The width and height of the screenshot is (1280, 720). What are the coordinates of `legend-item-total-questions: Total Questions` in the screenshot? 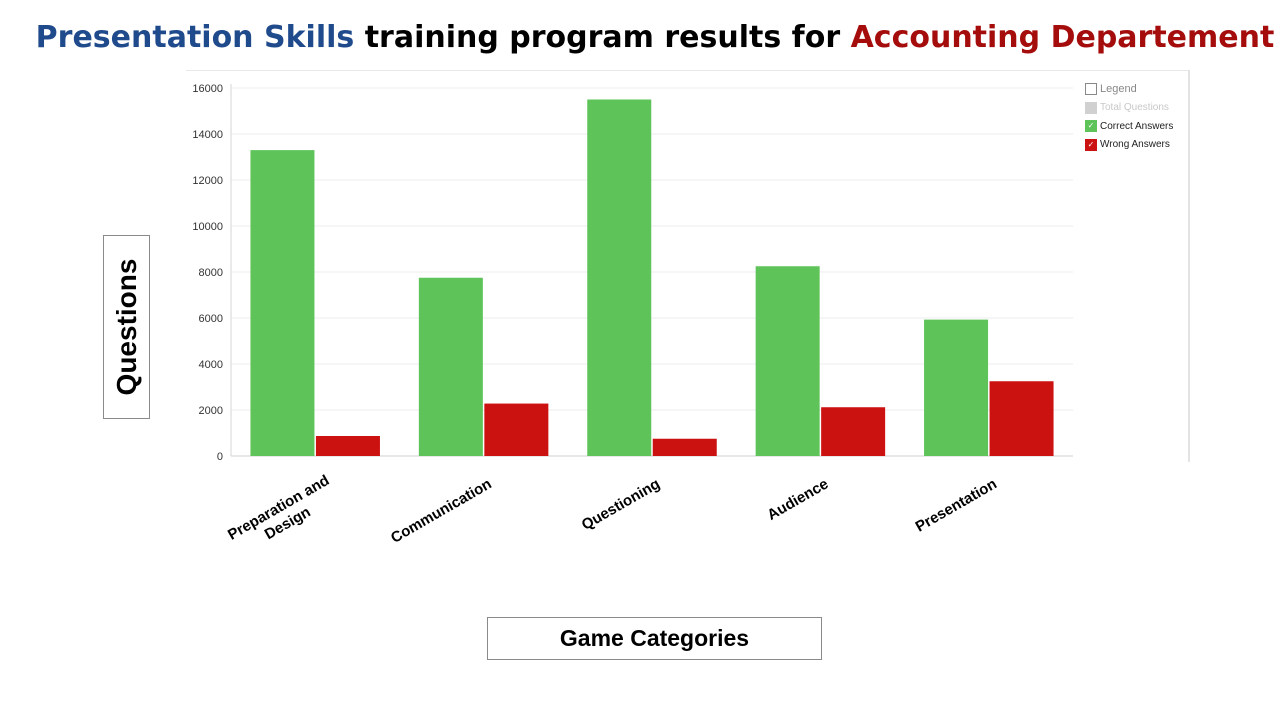 It's located at (1129, 108).